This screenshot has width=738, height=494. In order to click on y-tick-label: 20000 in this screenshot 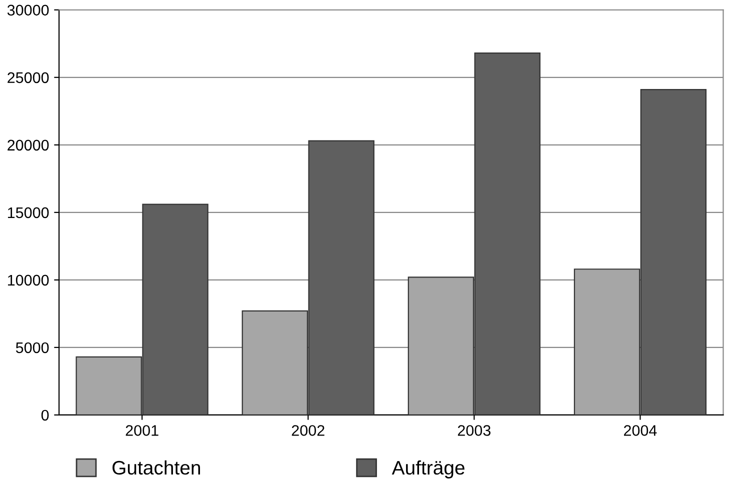, I will do `click(28, 145)`.